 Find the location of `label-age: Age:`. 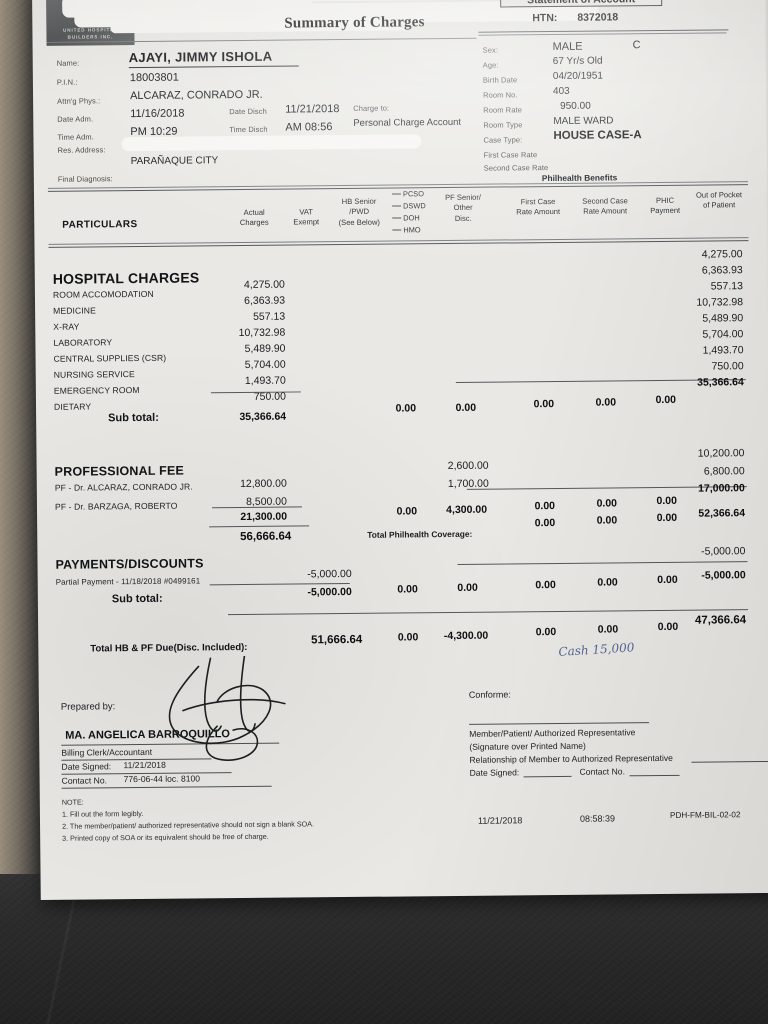

label-age: Age: is located at coordinates (490, 65).